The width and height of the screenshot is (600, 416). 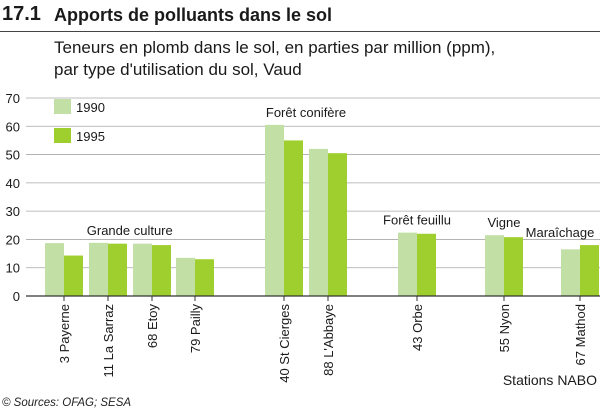 I want to click on figure-title-row: 17.1 Apports de polluants dans le sol, so click(x=300, y=17).